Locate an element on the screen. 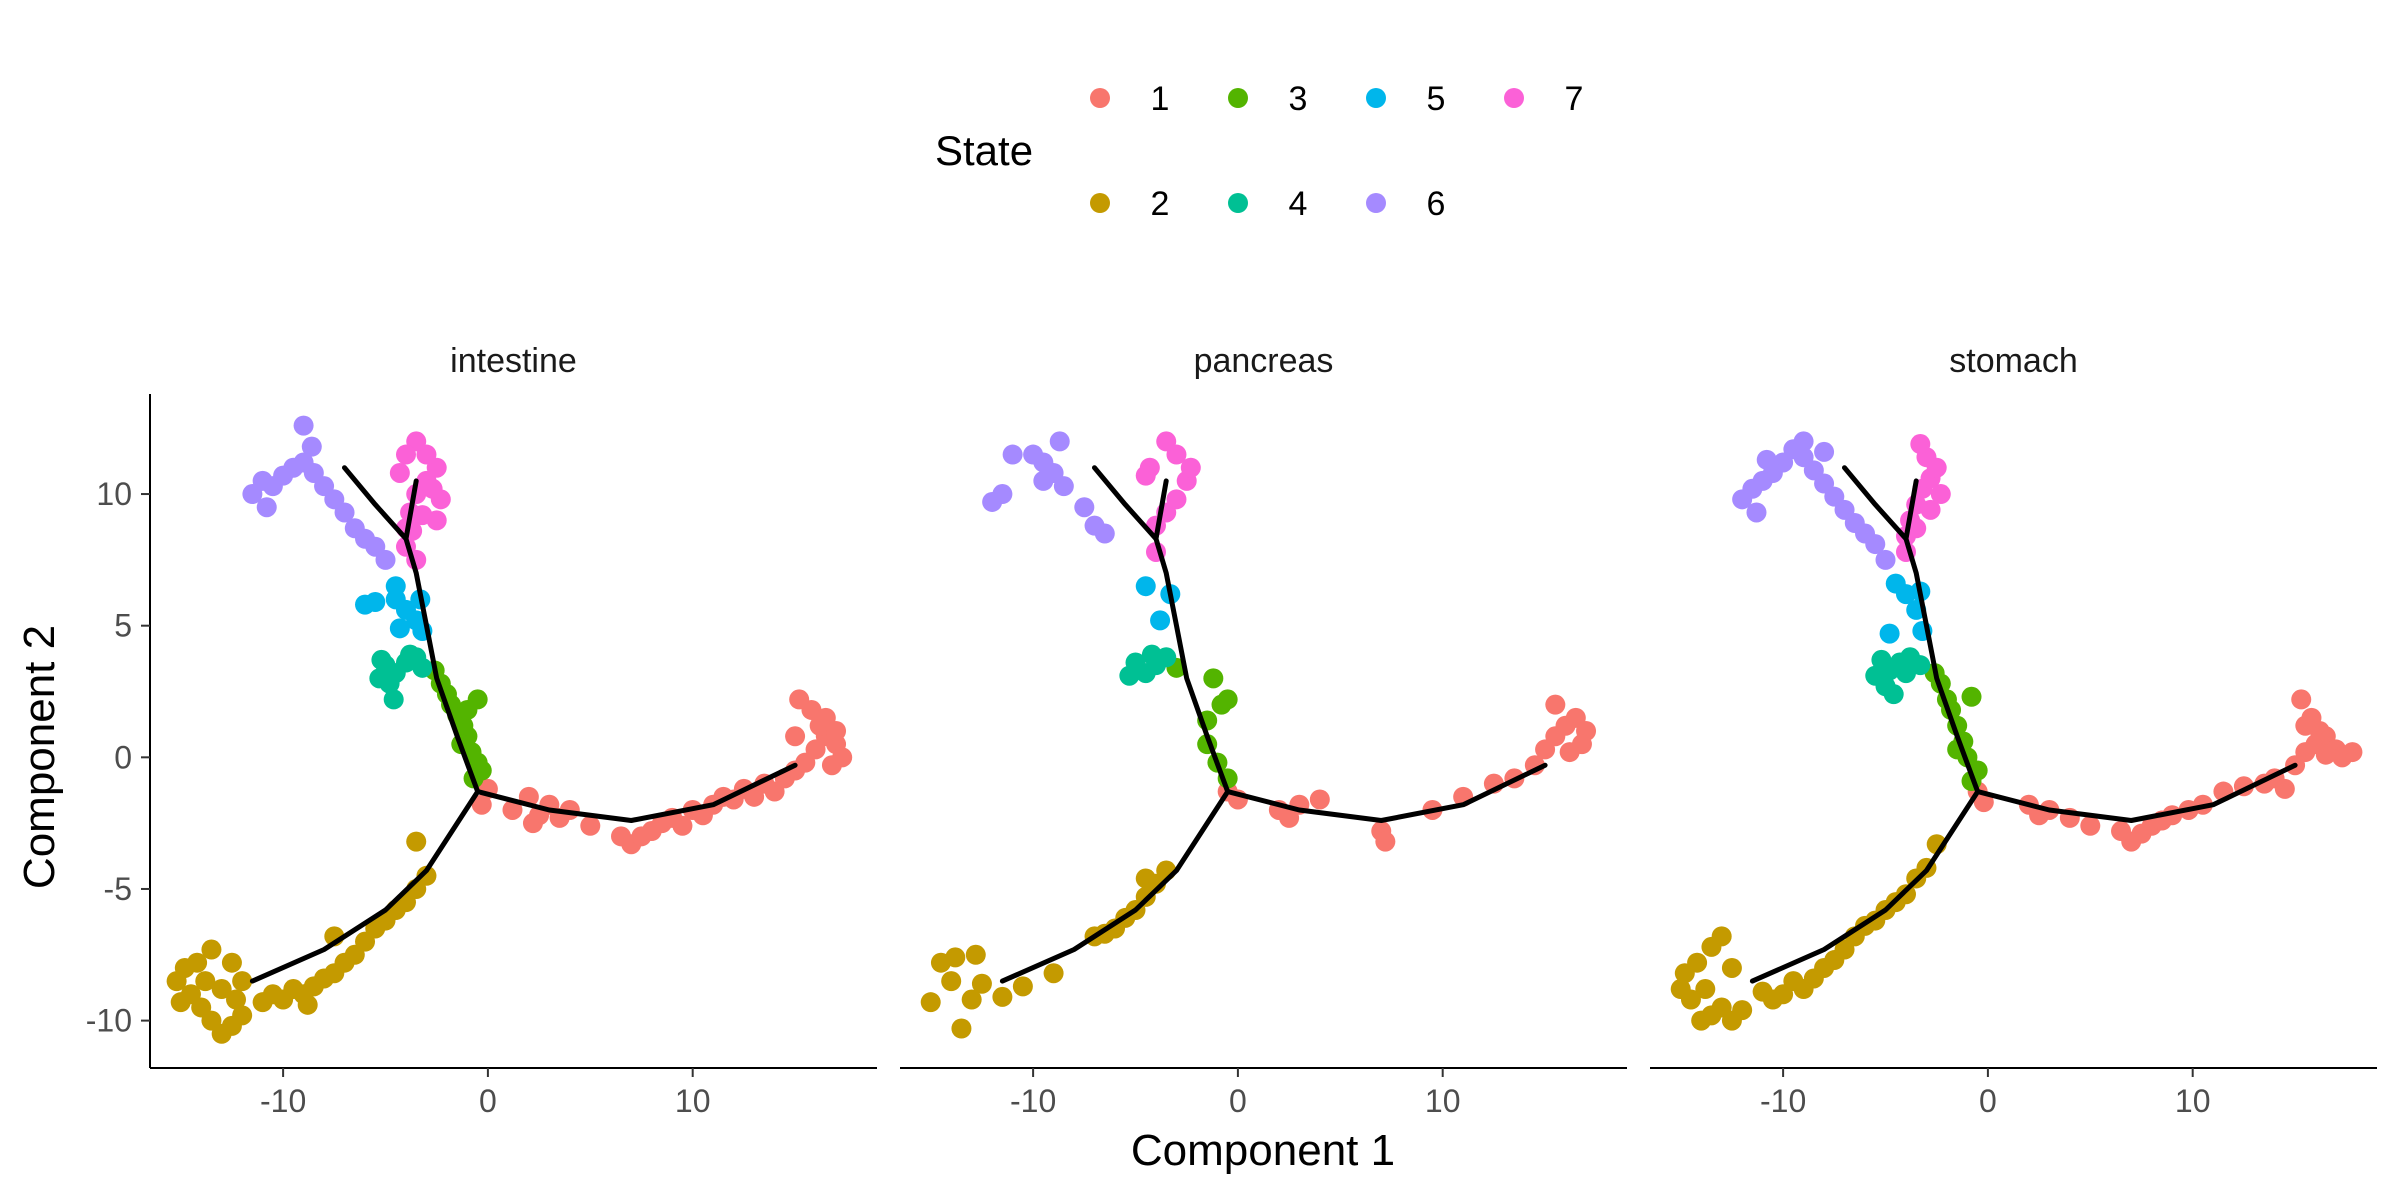 Image resolution: width=2400 pixels, height=1200 pixels. legend-entry-1: 1 is located at coordinates (1129, 99).